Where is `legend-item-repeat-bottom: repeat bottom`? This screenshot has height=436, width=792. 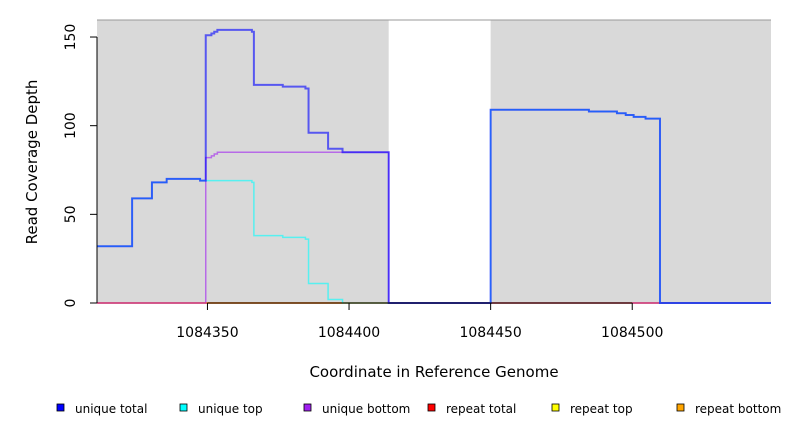
legend-item-repeat-bottom: repeat bottom is located at coordinates (728, 409).